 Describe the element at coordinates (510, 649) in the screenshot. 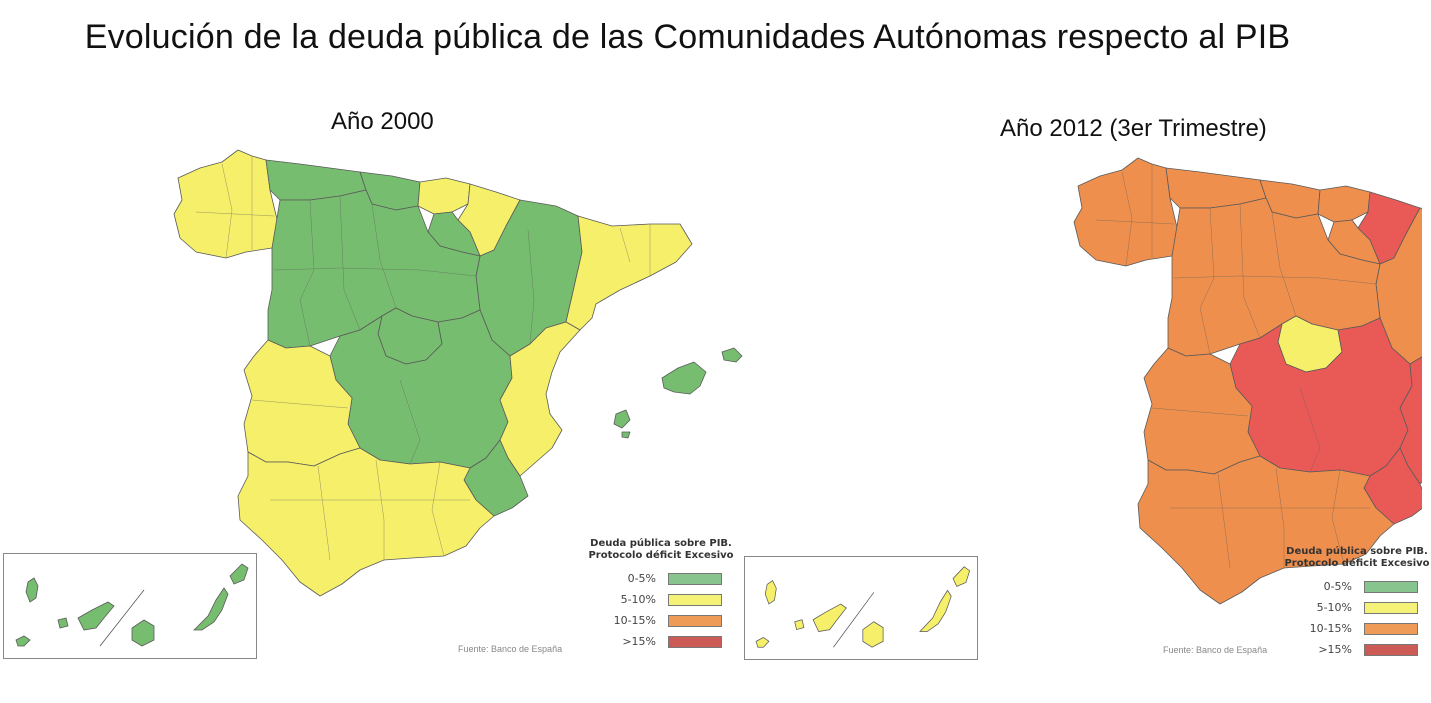

I see `source-2000: Fuente: Banco de España` at that location.